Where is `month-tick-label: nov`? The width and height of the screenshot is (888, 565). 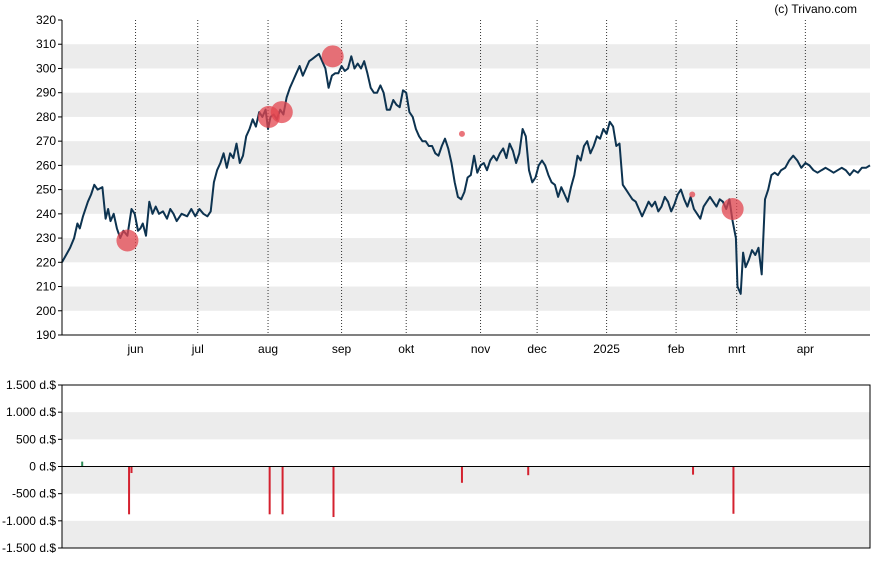 month-tick-label: nov is located at coordinates (480, 349).